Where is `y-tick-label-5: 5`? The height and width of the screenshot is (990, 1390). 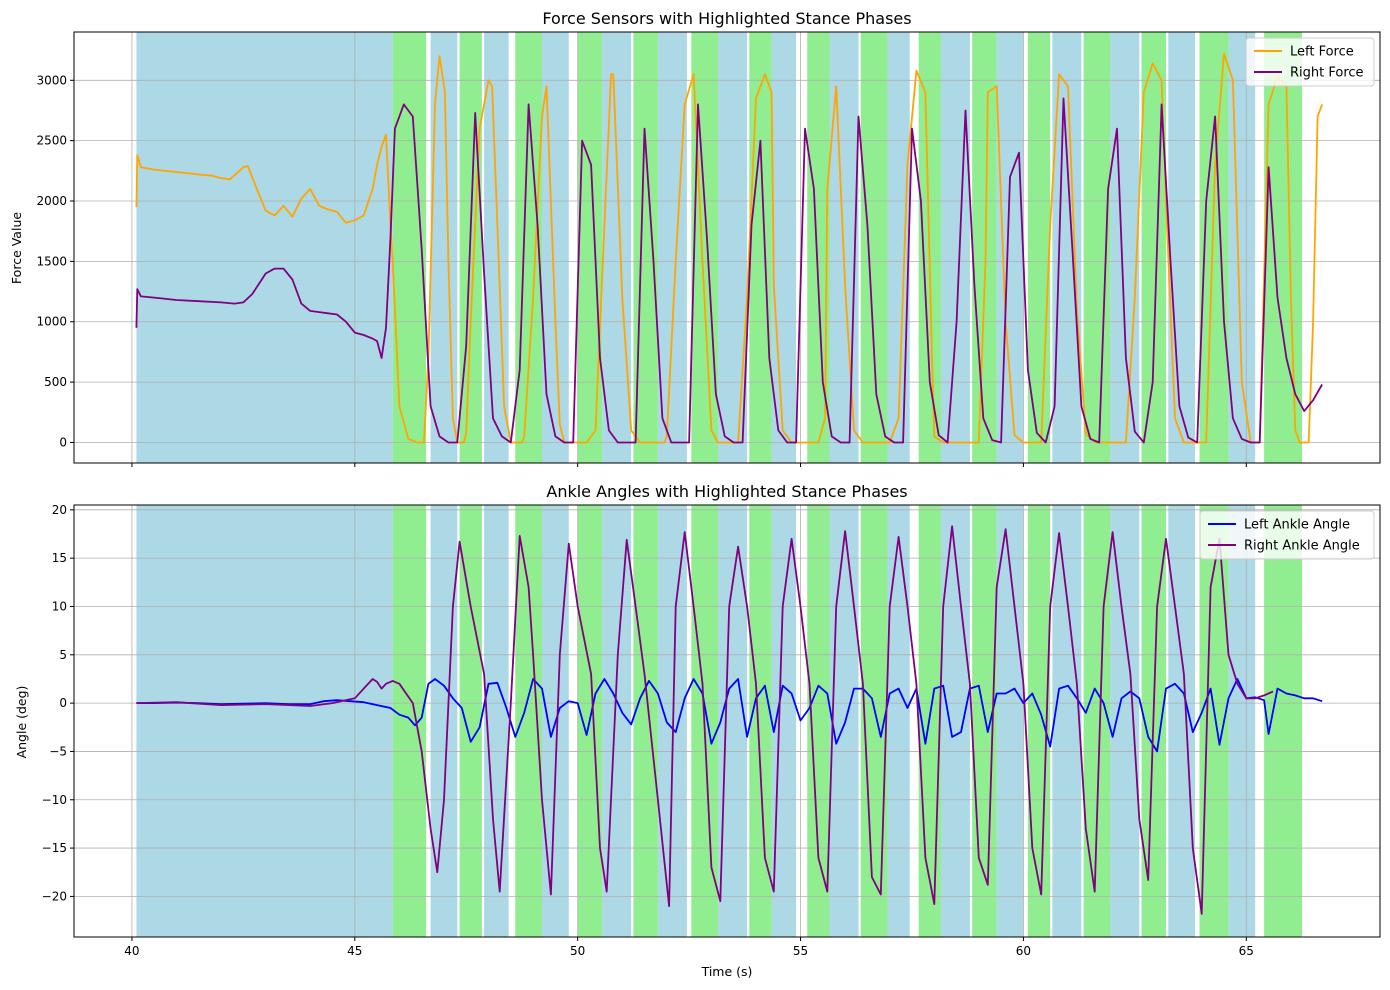
y-tick-label-5: 5 is located at coordinates (63, 655).